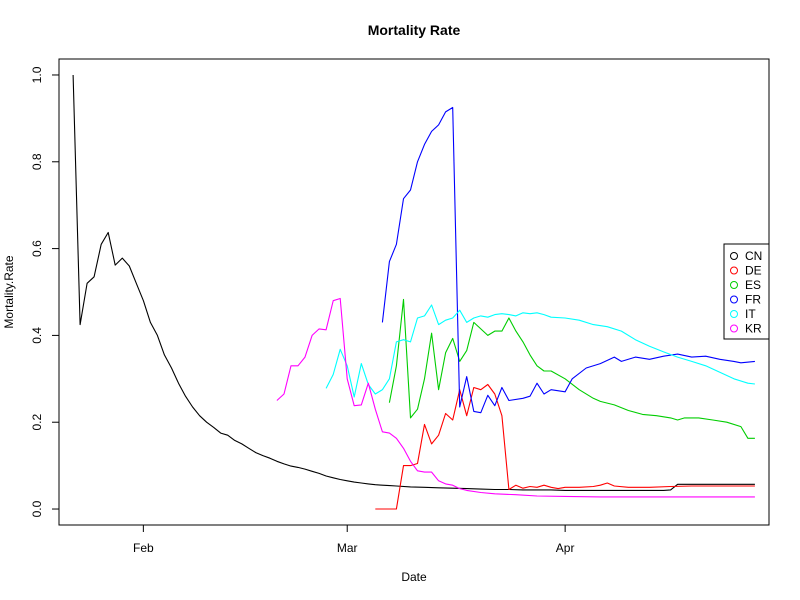  What do you see at coordinates (734, 256) in the screenshot?
I see `legend-marker-cn` at bounding box center [734, 256].